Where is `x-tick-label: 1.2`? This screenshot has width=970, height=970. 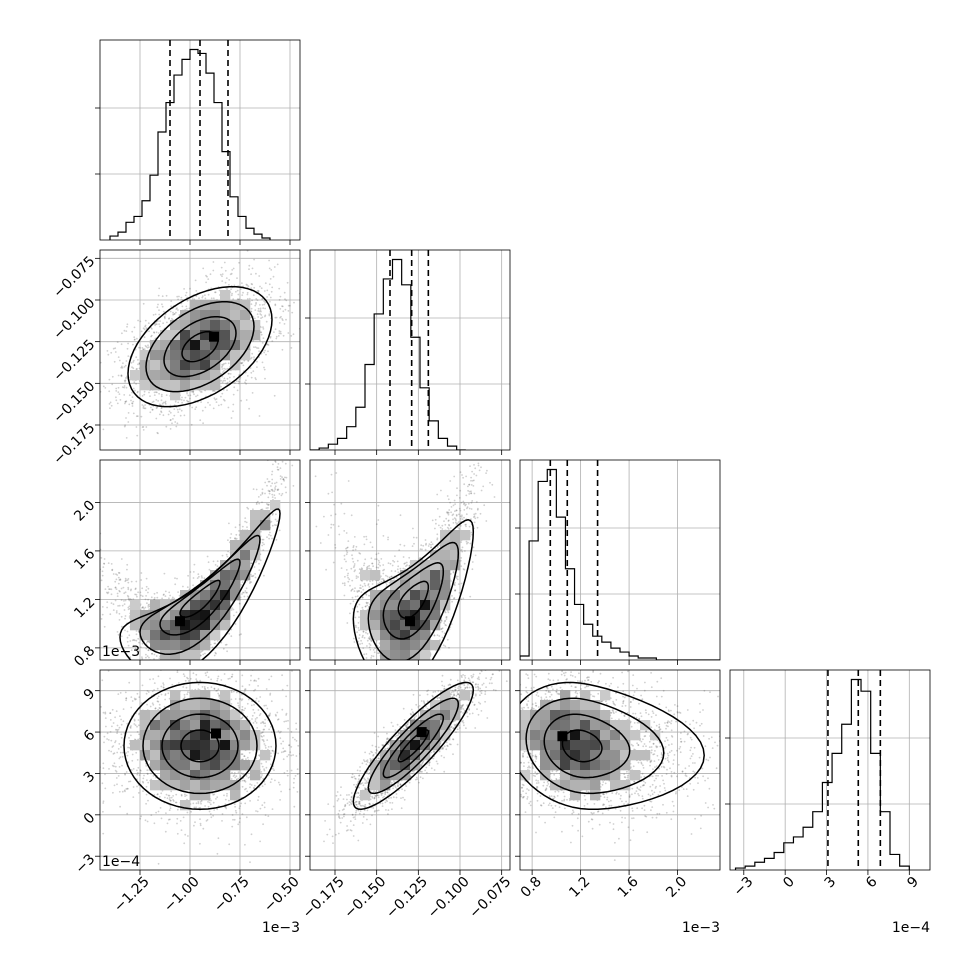
x-tick-label: 1.2 is located at coordinates (579, 887).